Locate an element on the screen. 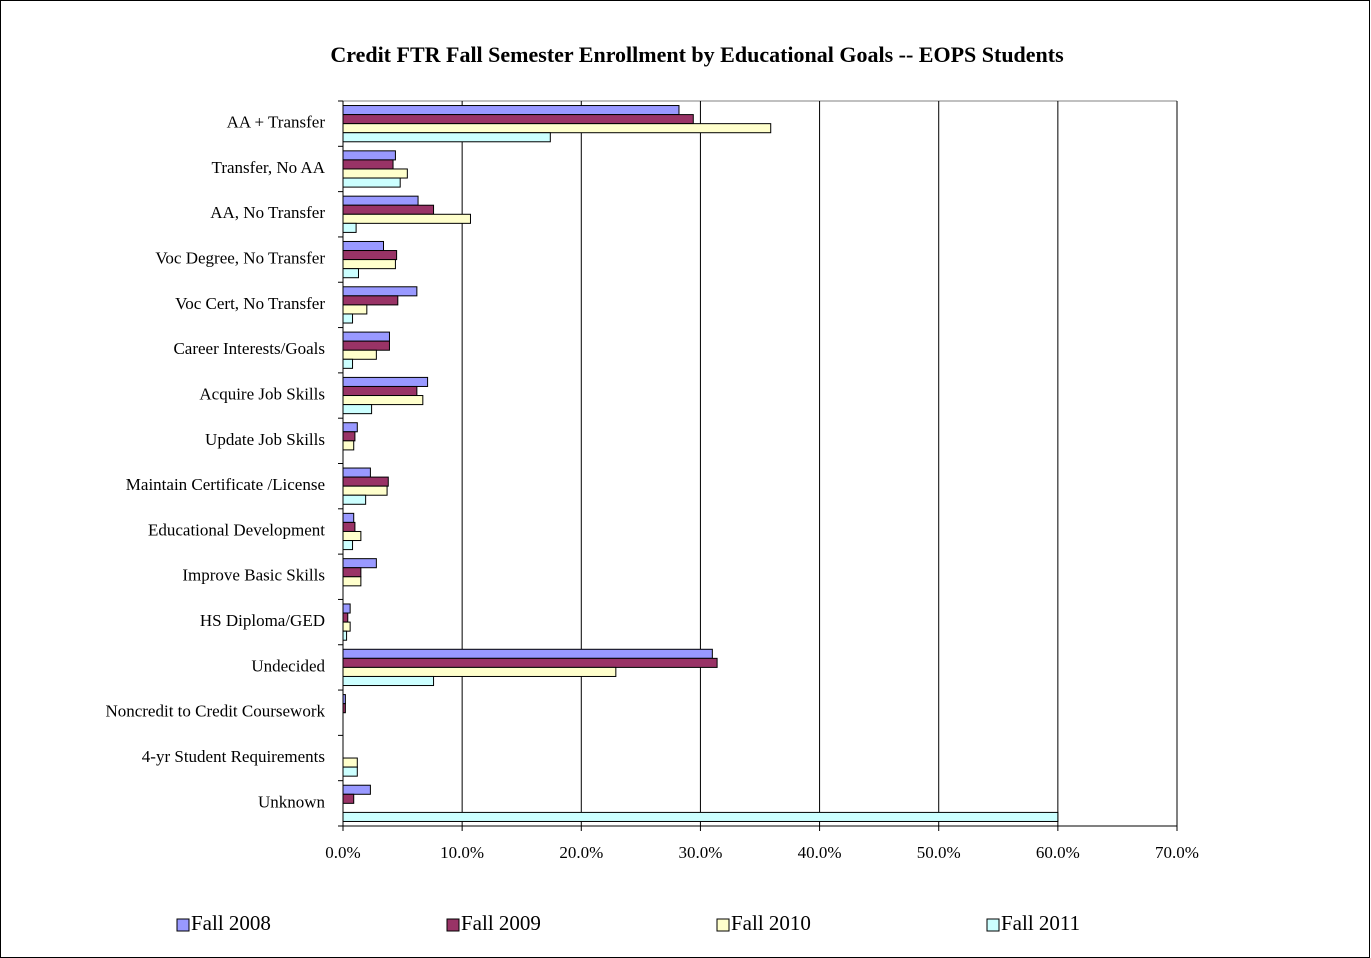 The height and width of the screenshot is (958, 1371). legend-label: Fall 2008 is located at coordinates (231, 923).